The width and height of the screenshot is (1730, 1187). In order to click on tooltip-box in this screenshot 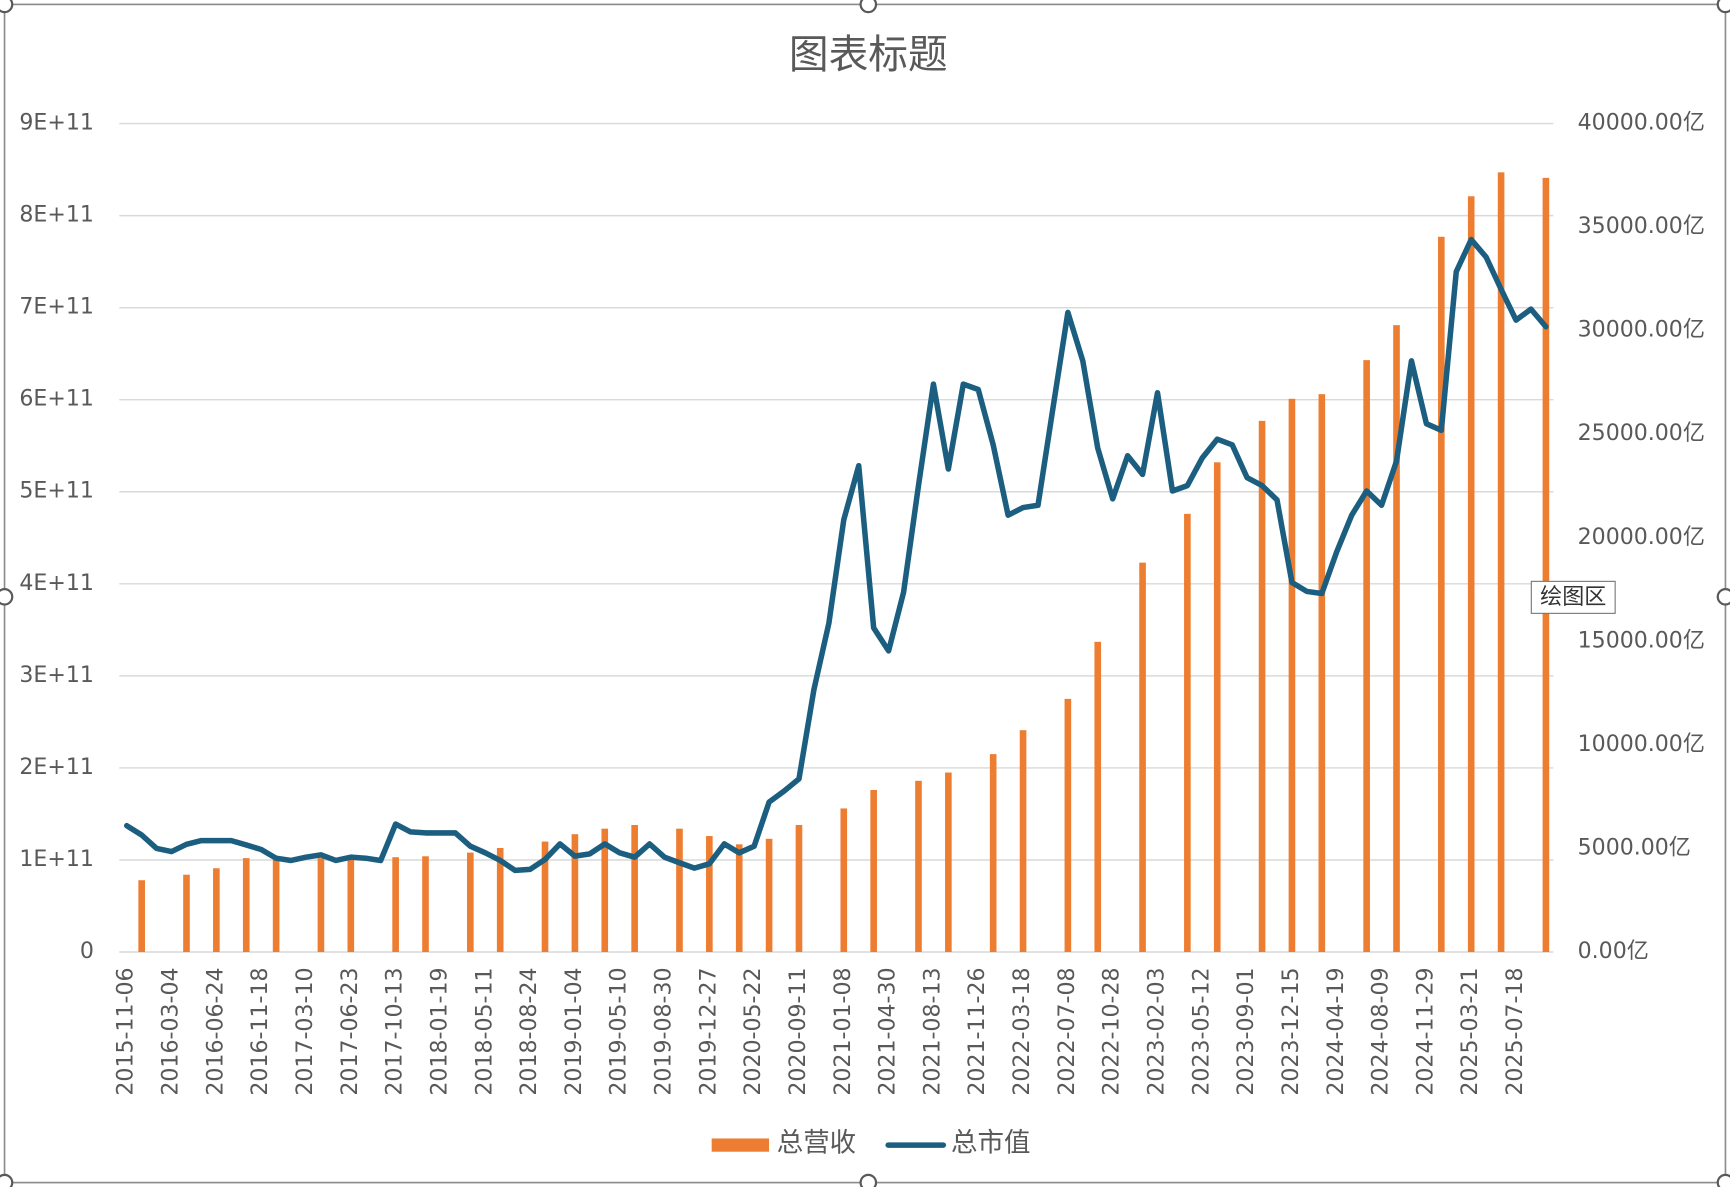, I will do `click(1573, 597)`.